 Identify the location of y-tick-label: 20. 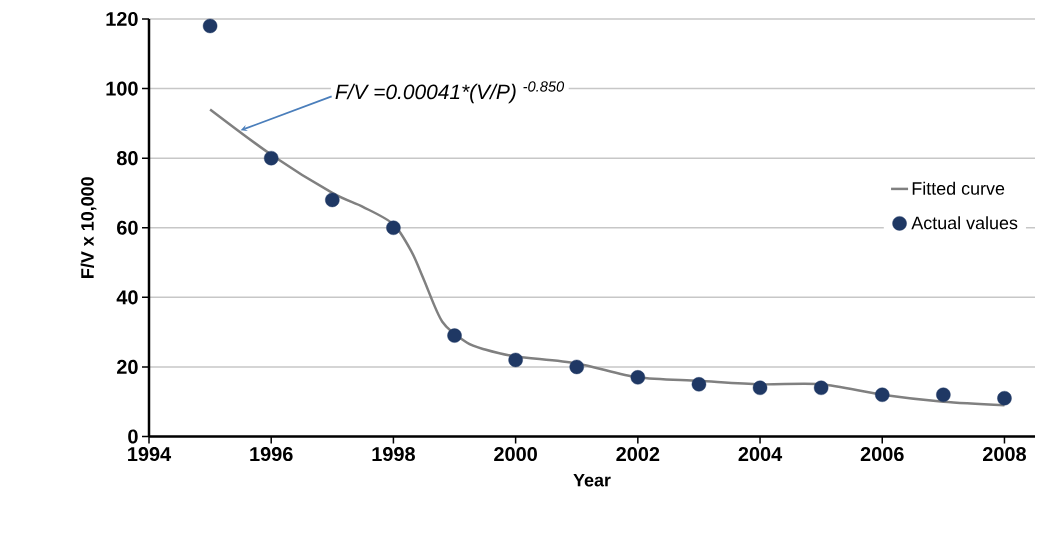
(127, 366).